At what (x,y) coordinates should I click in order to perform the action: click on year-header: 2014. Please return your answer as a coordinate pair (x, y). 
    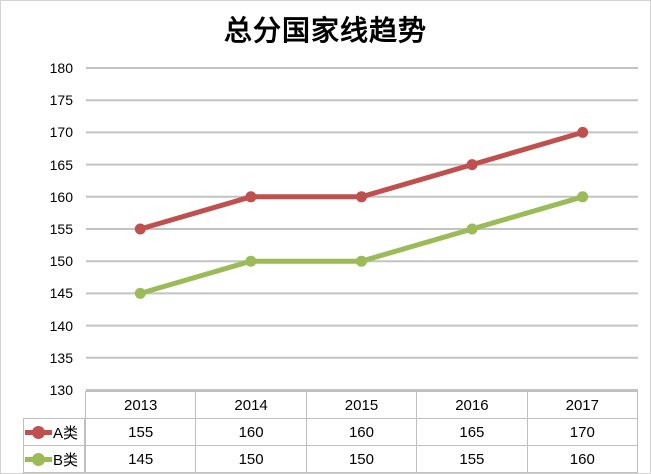
    Looking at the image, I should click on (251, 405).